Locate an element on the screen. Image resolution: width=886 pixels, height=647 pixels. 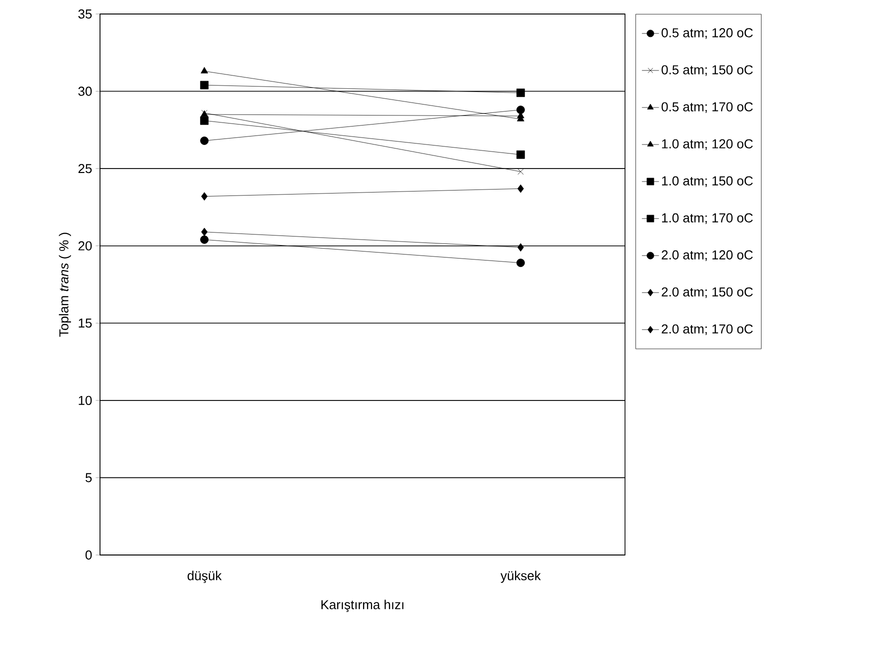
legend-label: 2.0 atm; 150 oC is located at coordinates (707, 292).